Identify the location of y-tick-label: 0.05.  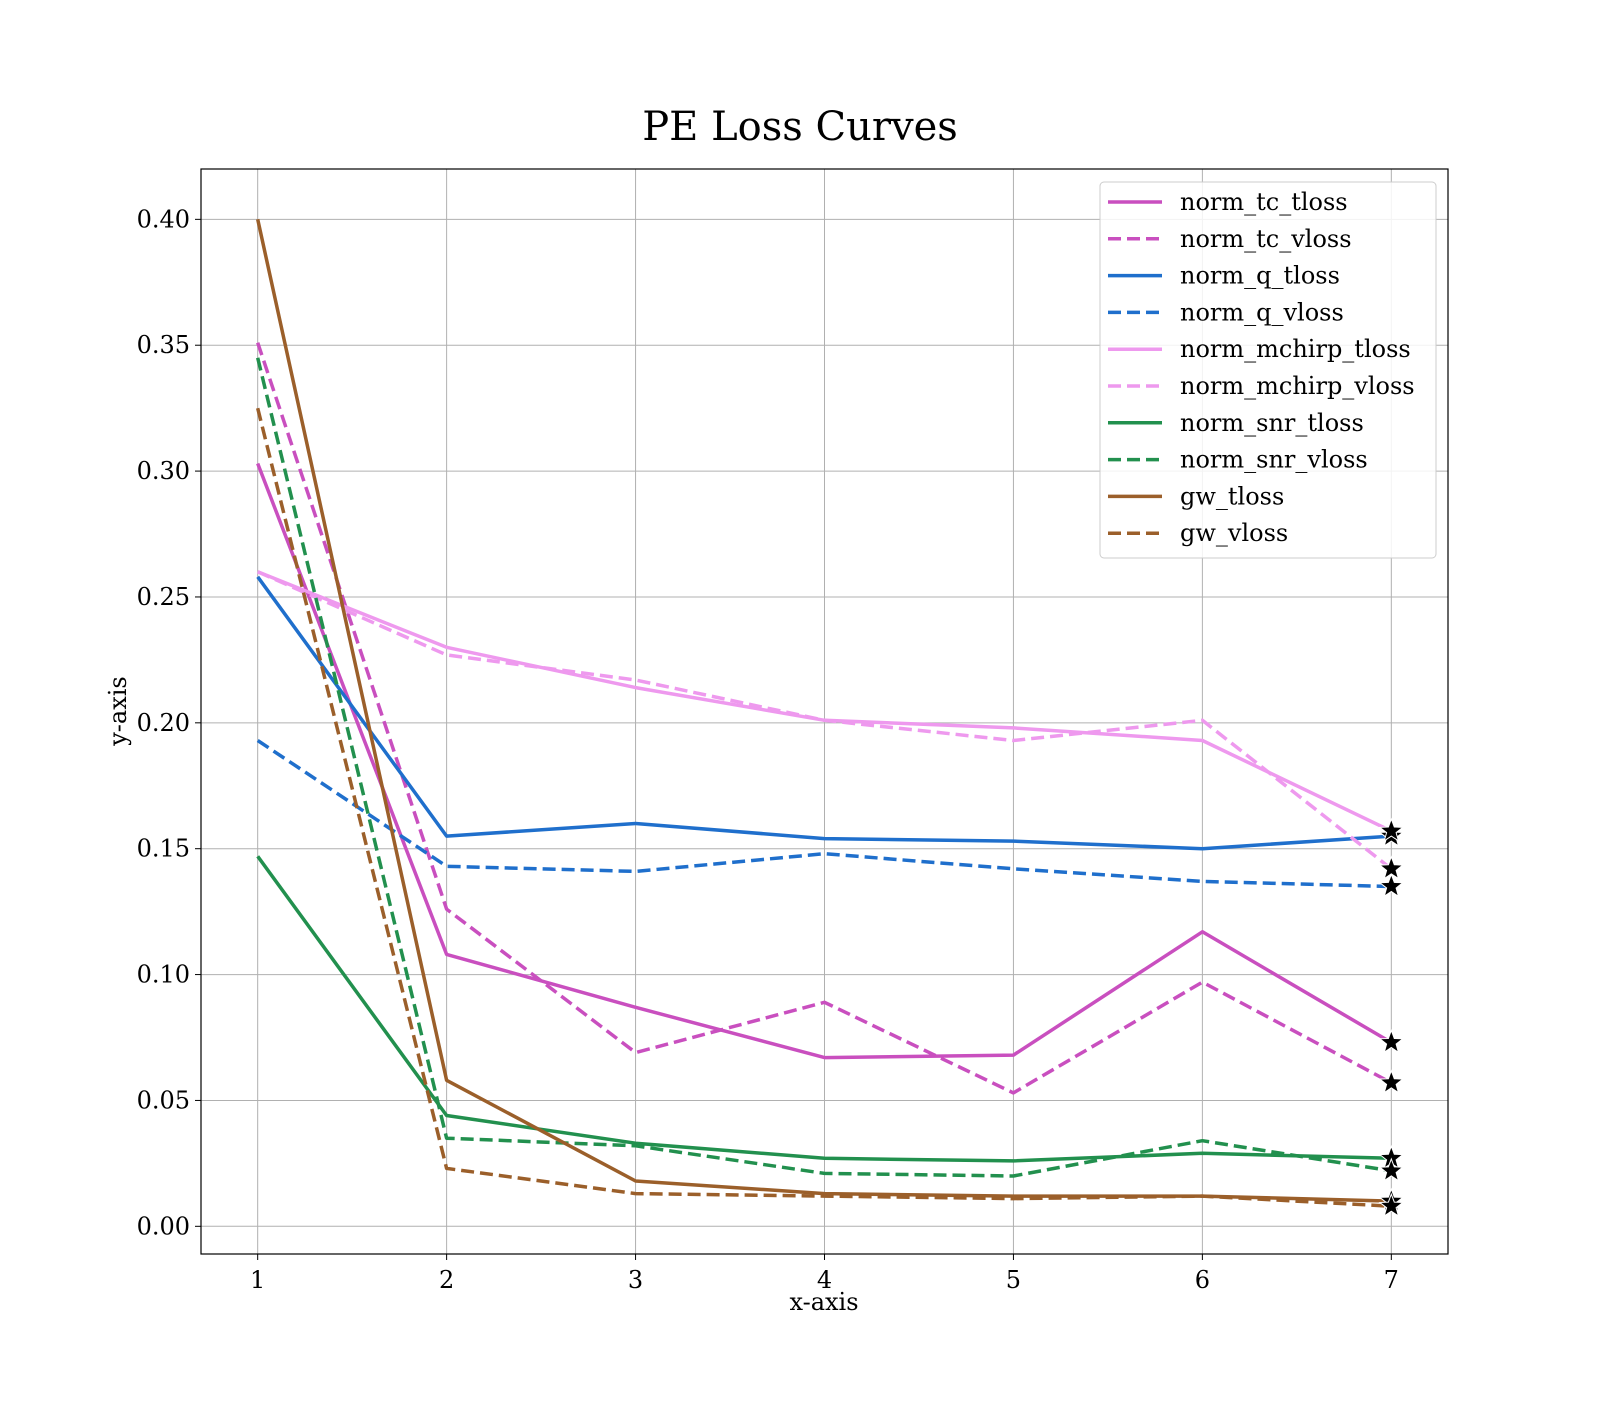
(163, 1100).